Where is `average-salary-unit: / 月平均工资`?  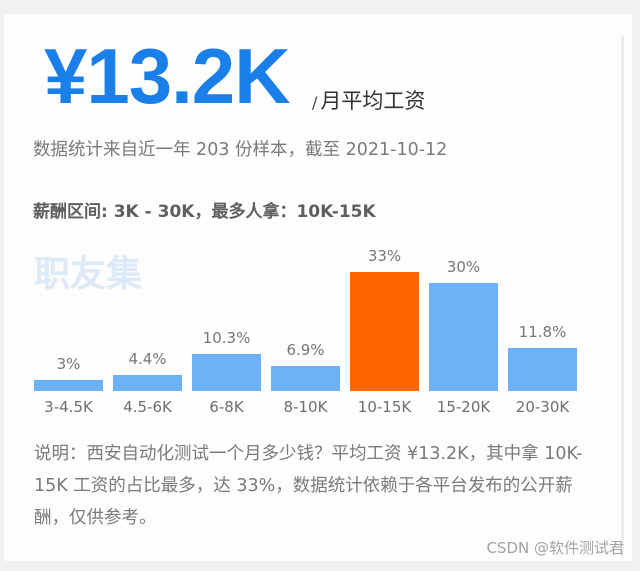 average-salary-unit: / 月平均工资 is located at coordinates (368, 102).